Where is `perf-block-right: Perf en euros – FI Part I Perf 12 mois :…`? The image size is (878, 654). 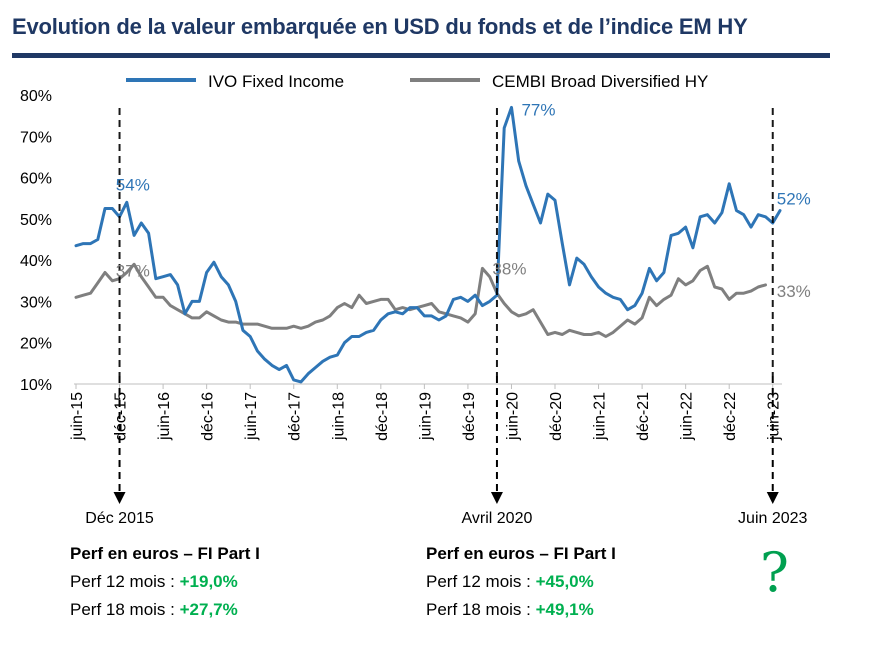
perf-block-right: Perf en euros – FI Part I Perf 12 mois :… is located at coordinates (521, 582).